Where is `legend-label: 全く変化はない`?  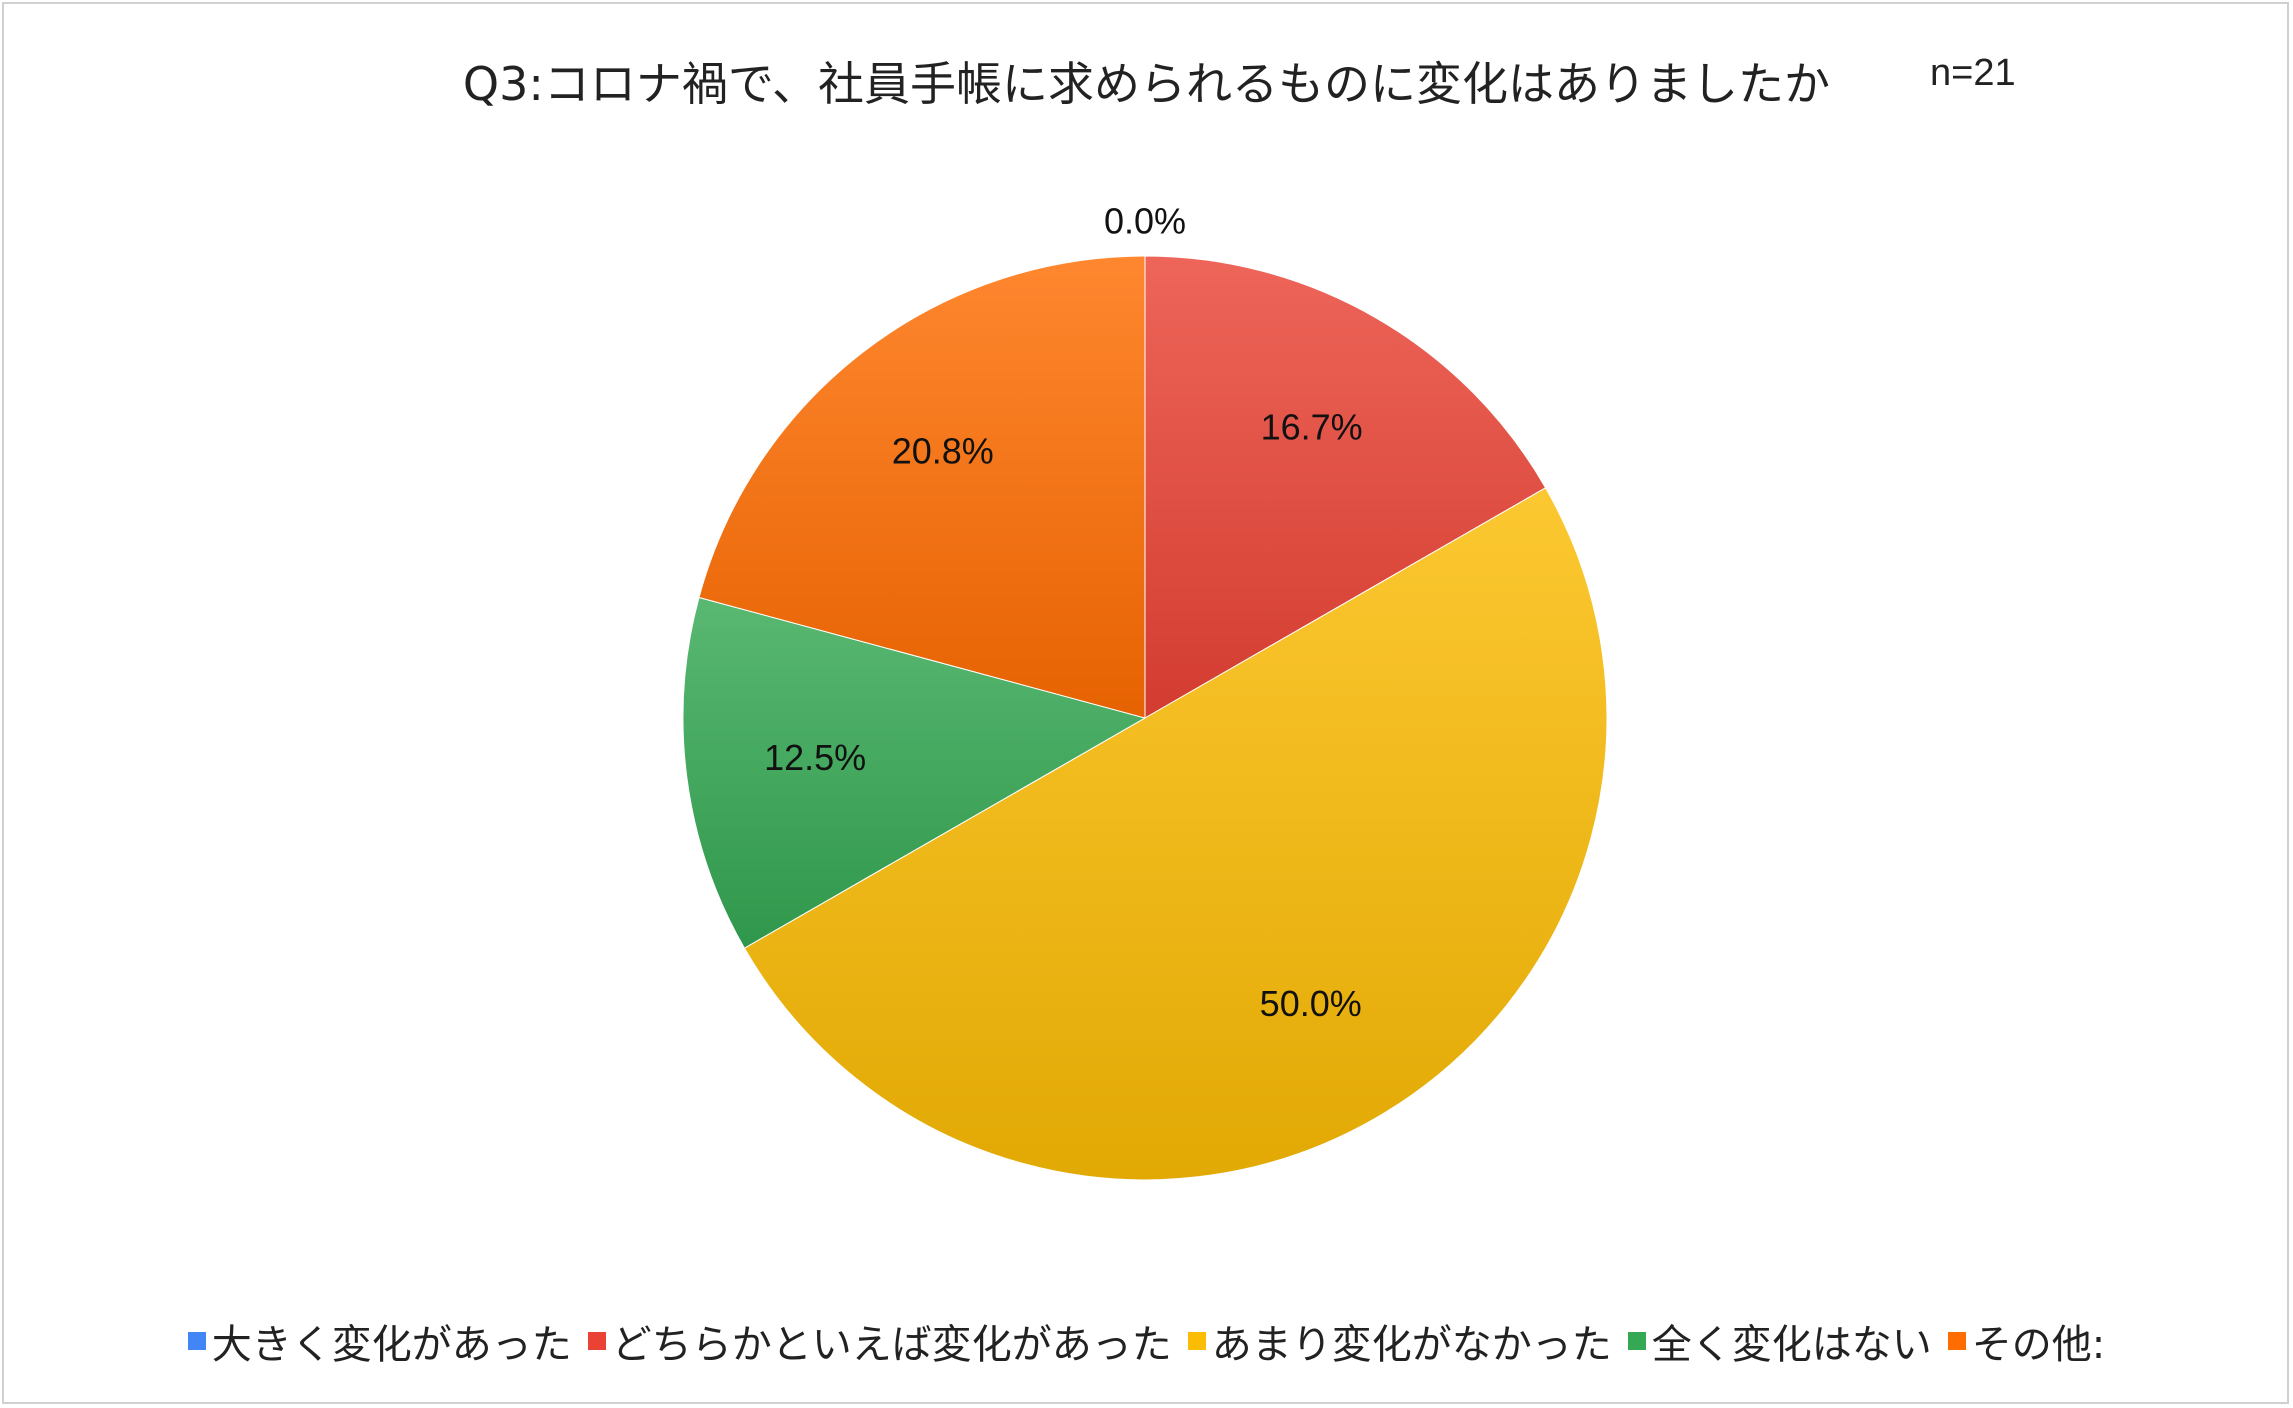
legend-label: 全く変化はない is located at coordinates (1791, 1345).